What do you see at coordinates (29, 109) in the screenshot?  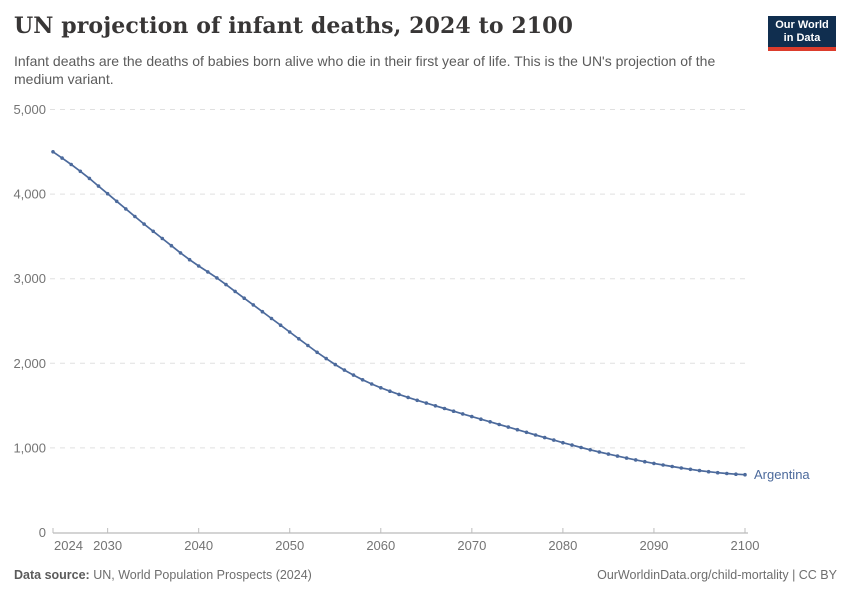 I see `y-tick-label: 5,000` at bounding box center [29, 109].